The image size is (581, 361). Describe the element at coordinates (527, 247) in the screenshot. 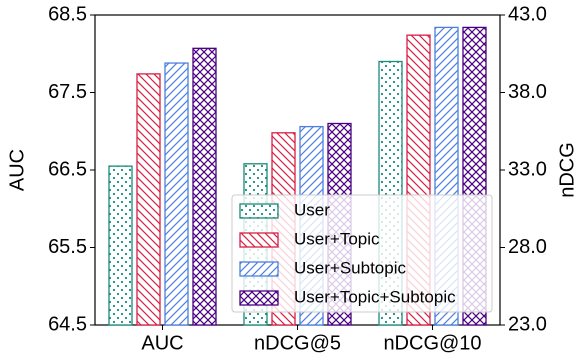

I see `y2-tick-label: 28.0` at that location.